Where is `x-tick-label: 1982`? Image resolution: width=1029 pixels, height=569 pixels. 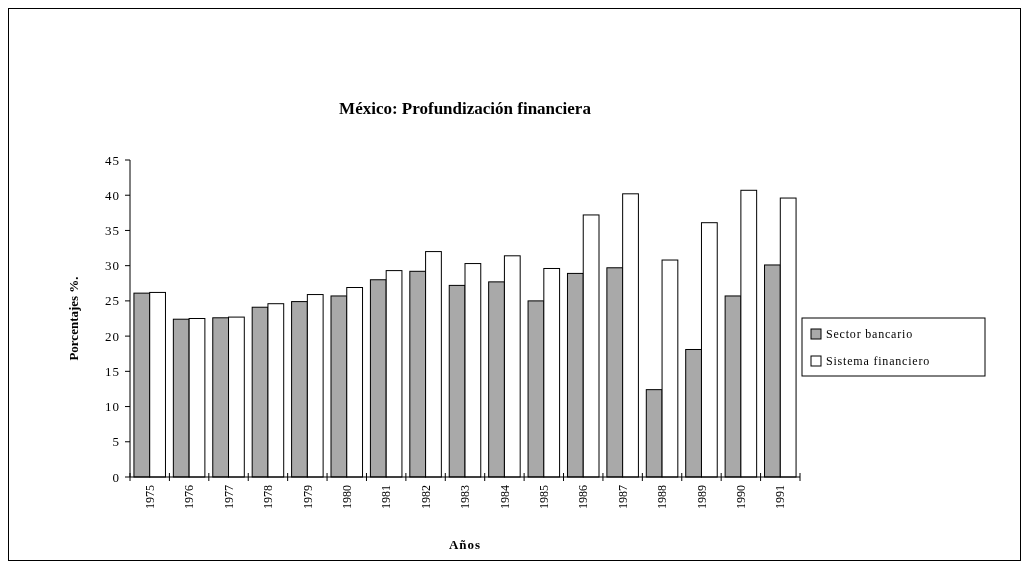 x-tick-label: 1982 is located at coordinates (425, 497).